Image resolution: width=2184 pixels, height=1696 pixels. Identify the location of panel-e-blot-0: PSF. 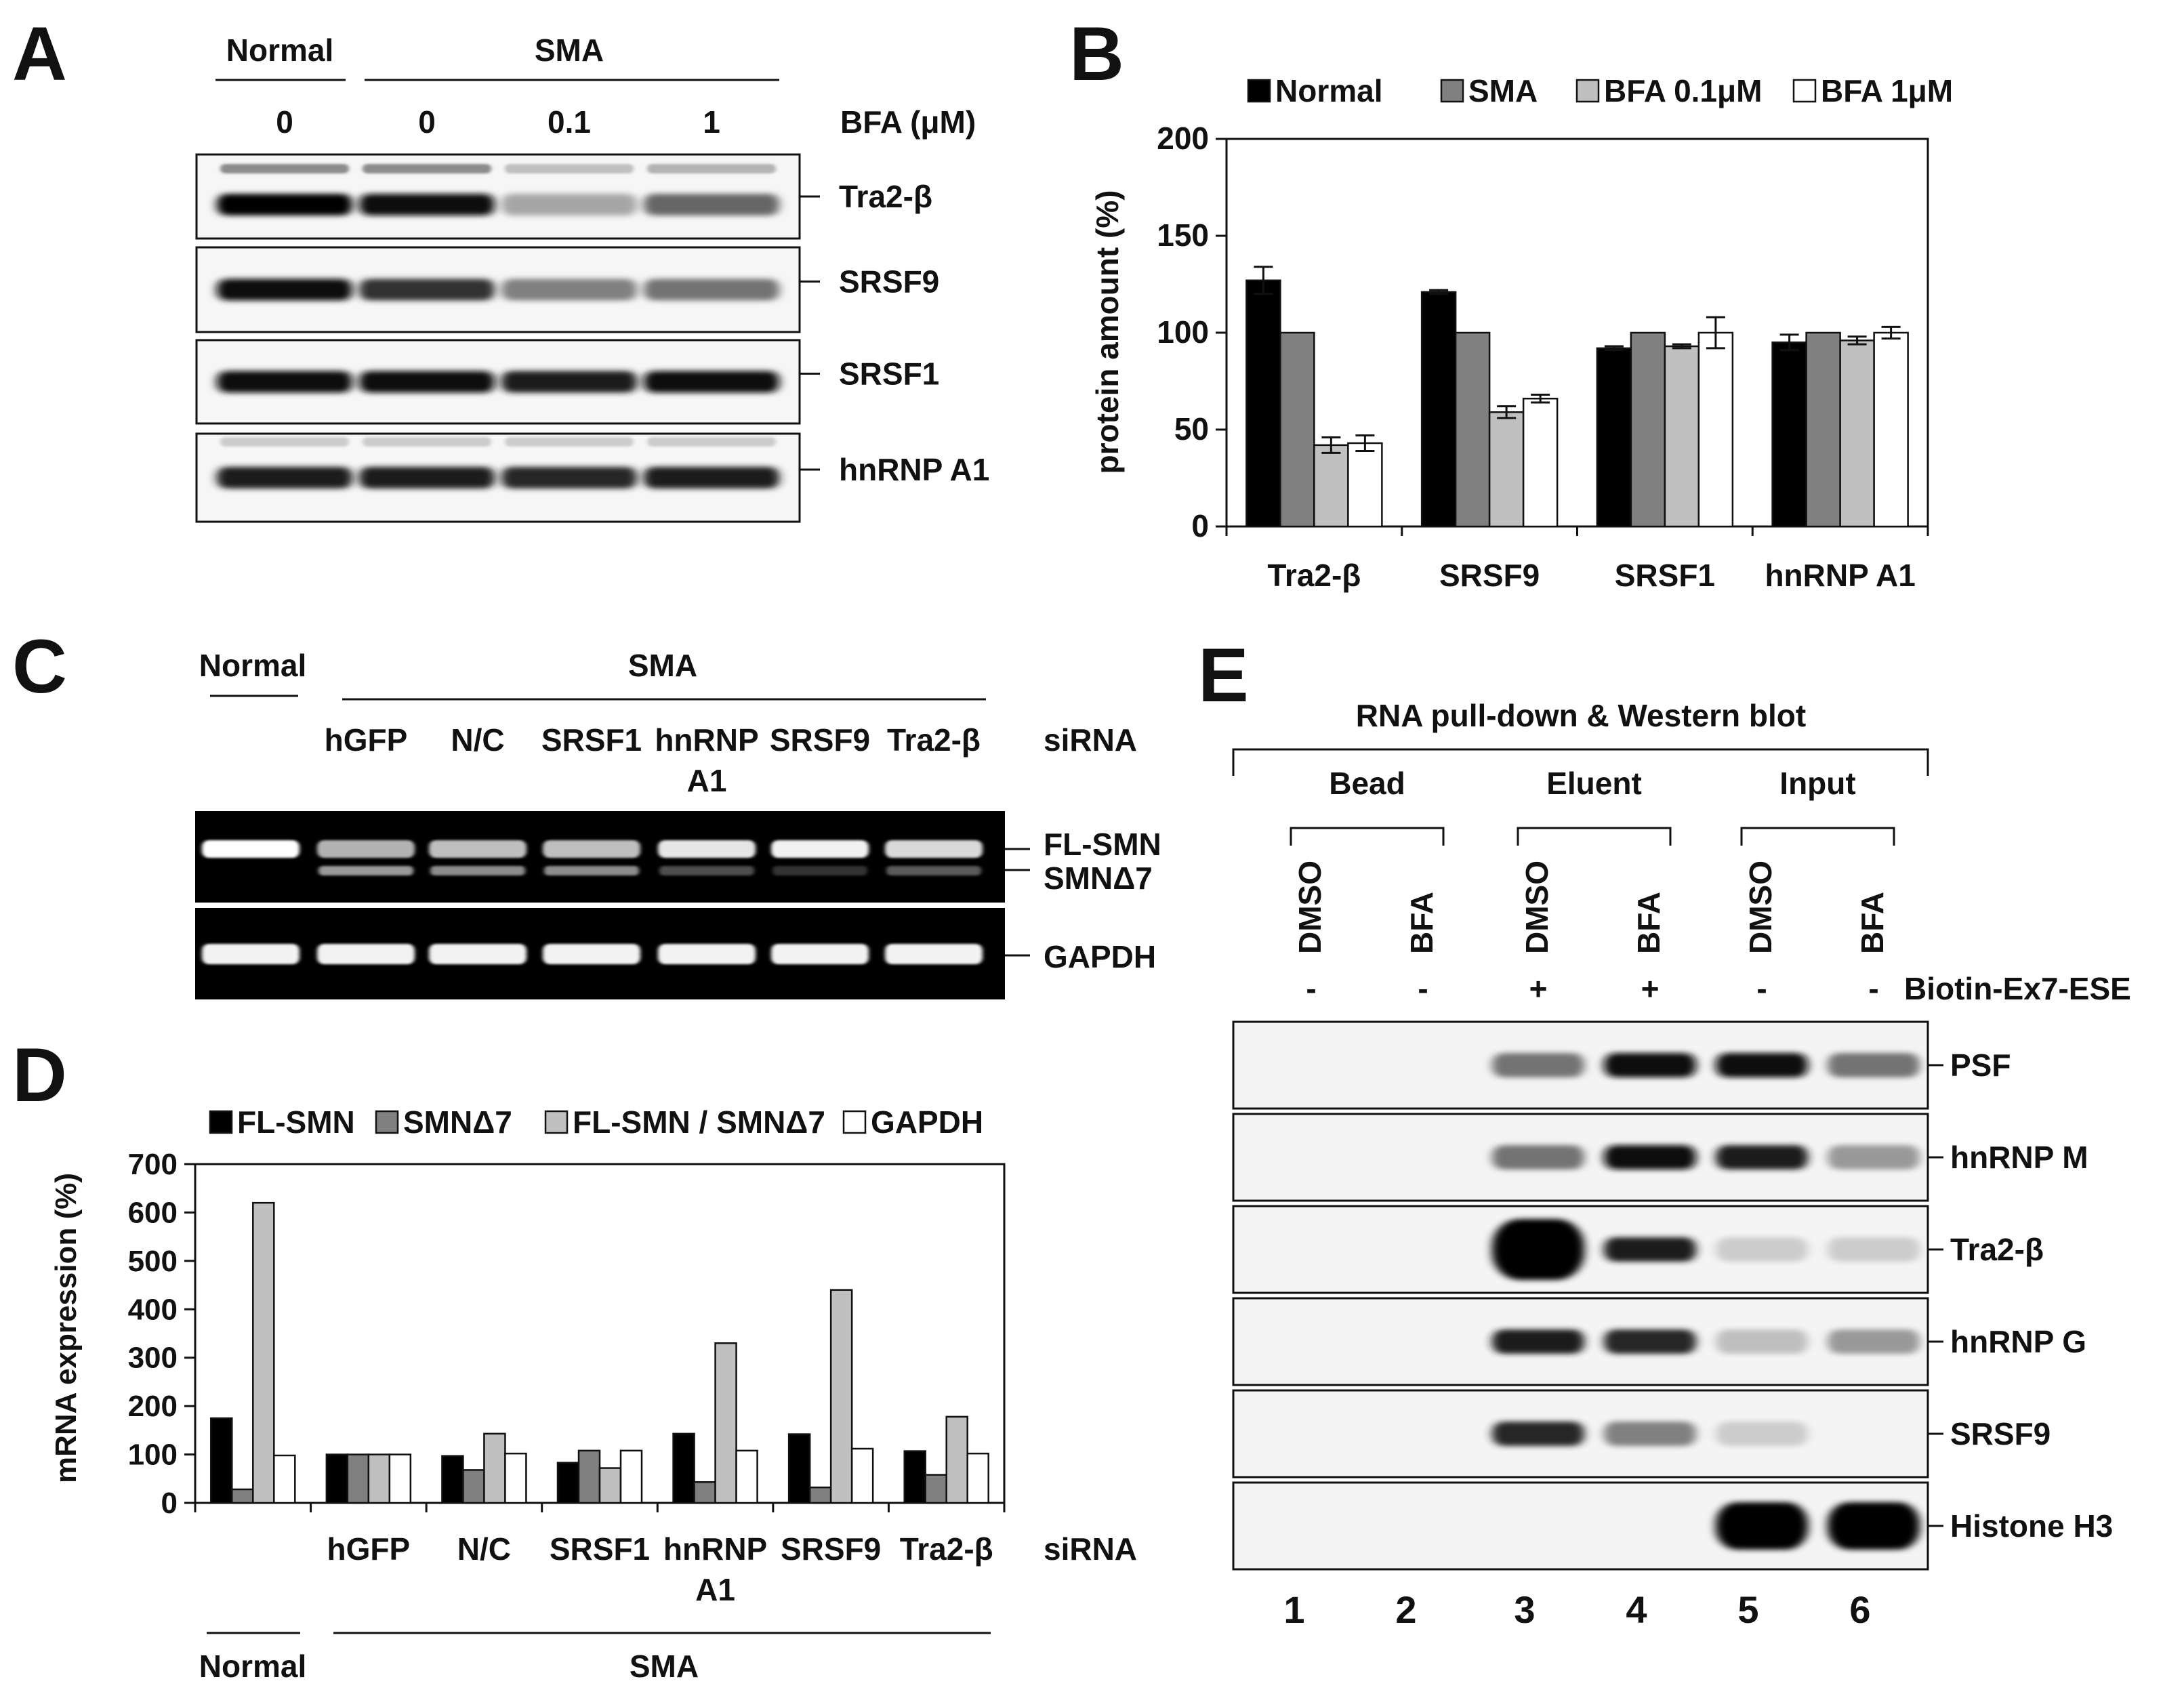
(1621, 1065).